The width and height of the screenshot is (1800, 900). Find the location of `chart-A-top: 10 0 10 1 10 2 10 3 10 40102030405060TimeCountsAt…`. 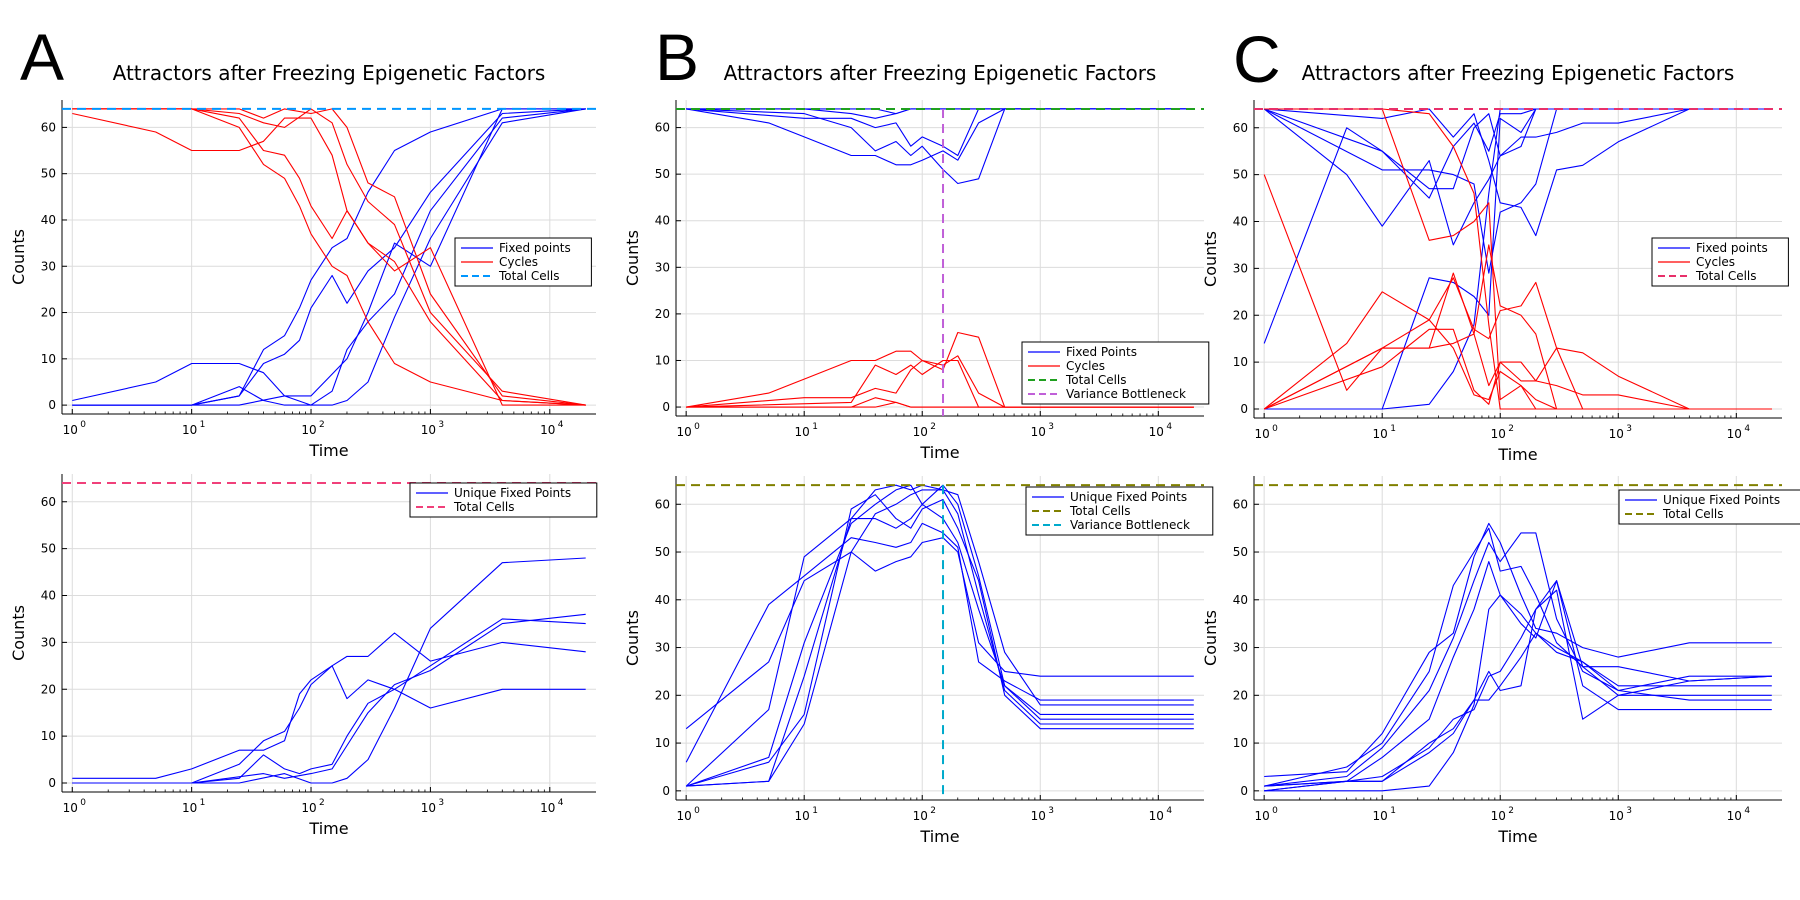

chart-A-top: 10 0 10 1 10 2 10 3 10 40102030405060TimeCountsAt… is located at coordinates (302, 260).